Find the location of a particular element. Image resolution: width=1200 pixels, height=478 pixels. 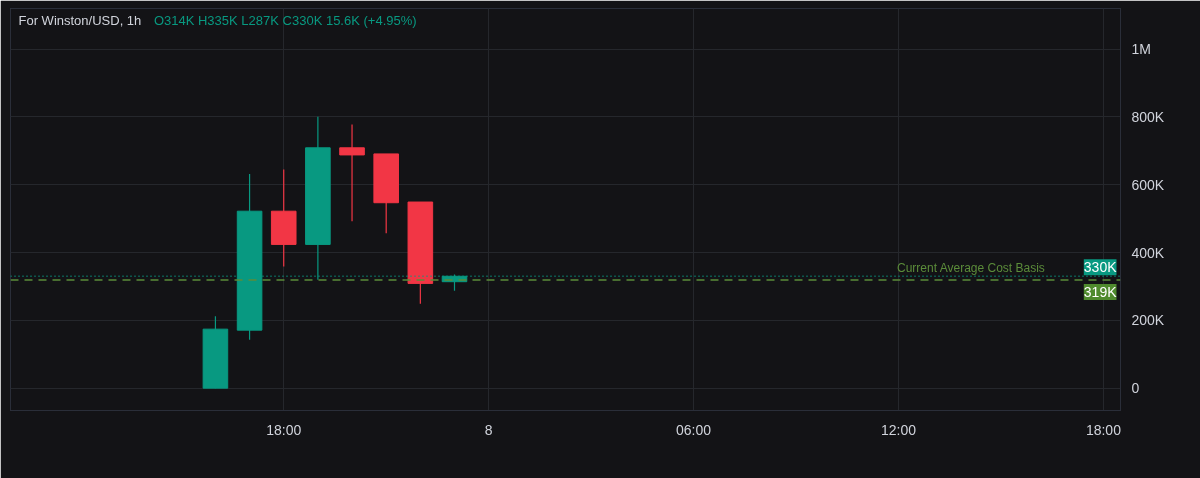

candlestick is located at coordinates (352, 172).